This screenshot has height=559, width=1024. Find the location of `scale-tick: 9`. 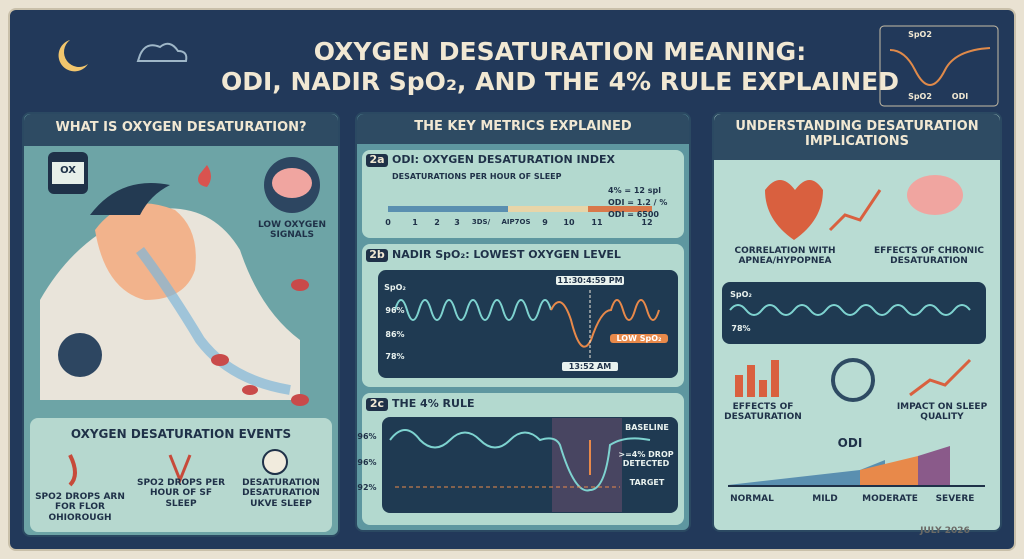

scale-tick: 9 is located at coordinates (545, 222).